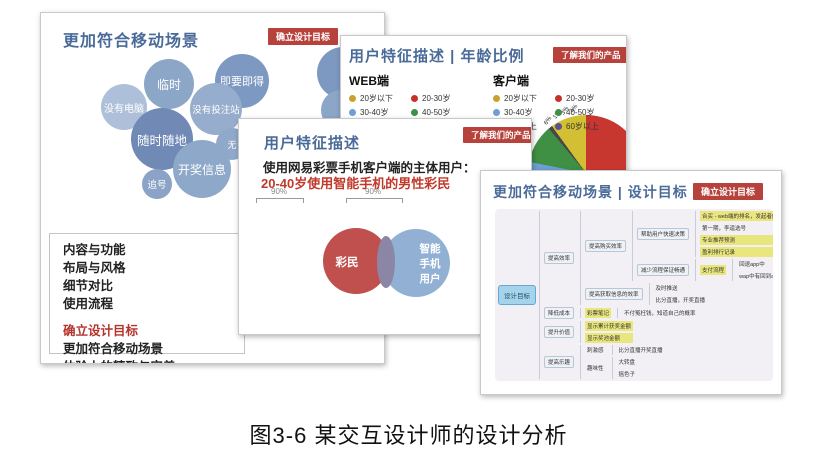  I want to click on mindmap-branch: 刺激感 比分直播开奖直播, so click(625, 350).